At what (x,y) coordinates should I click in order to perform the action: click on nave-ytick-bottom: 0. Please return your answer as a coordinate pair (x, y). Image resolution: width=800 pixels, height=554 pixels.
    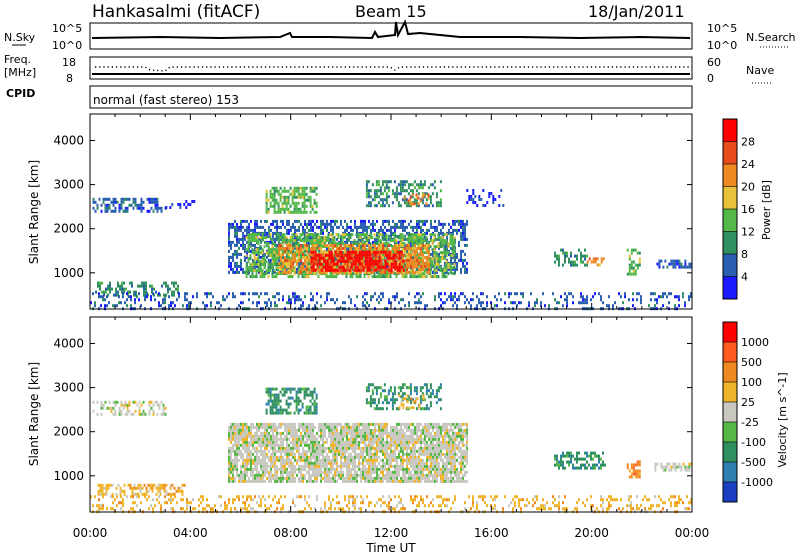
    Looking at the image, I should click on (710, 78).